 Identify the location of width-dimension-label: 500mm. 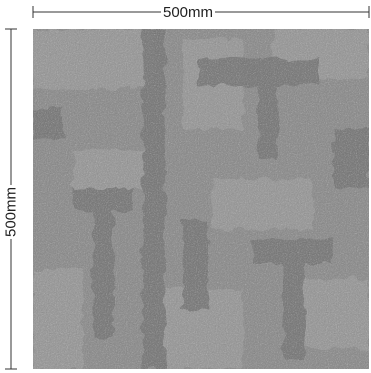
(188, 12).